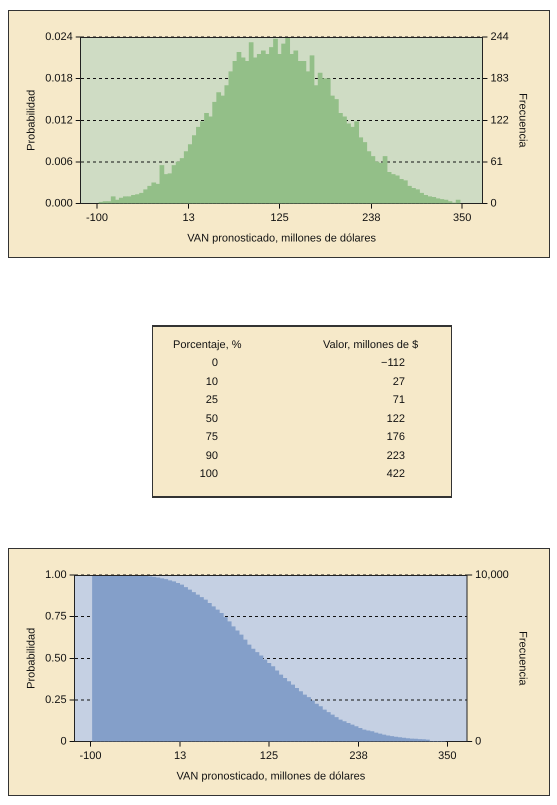 The height and width of the screenshot is (805, 557). Describe the element at coordinates (492, 575) in the screenshot. I see `y2-tick-label: 10,000` at that location.